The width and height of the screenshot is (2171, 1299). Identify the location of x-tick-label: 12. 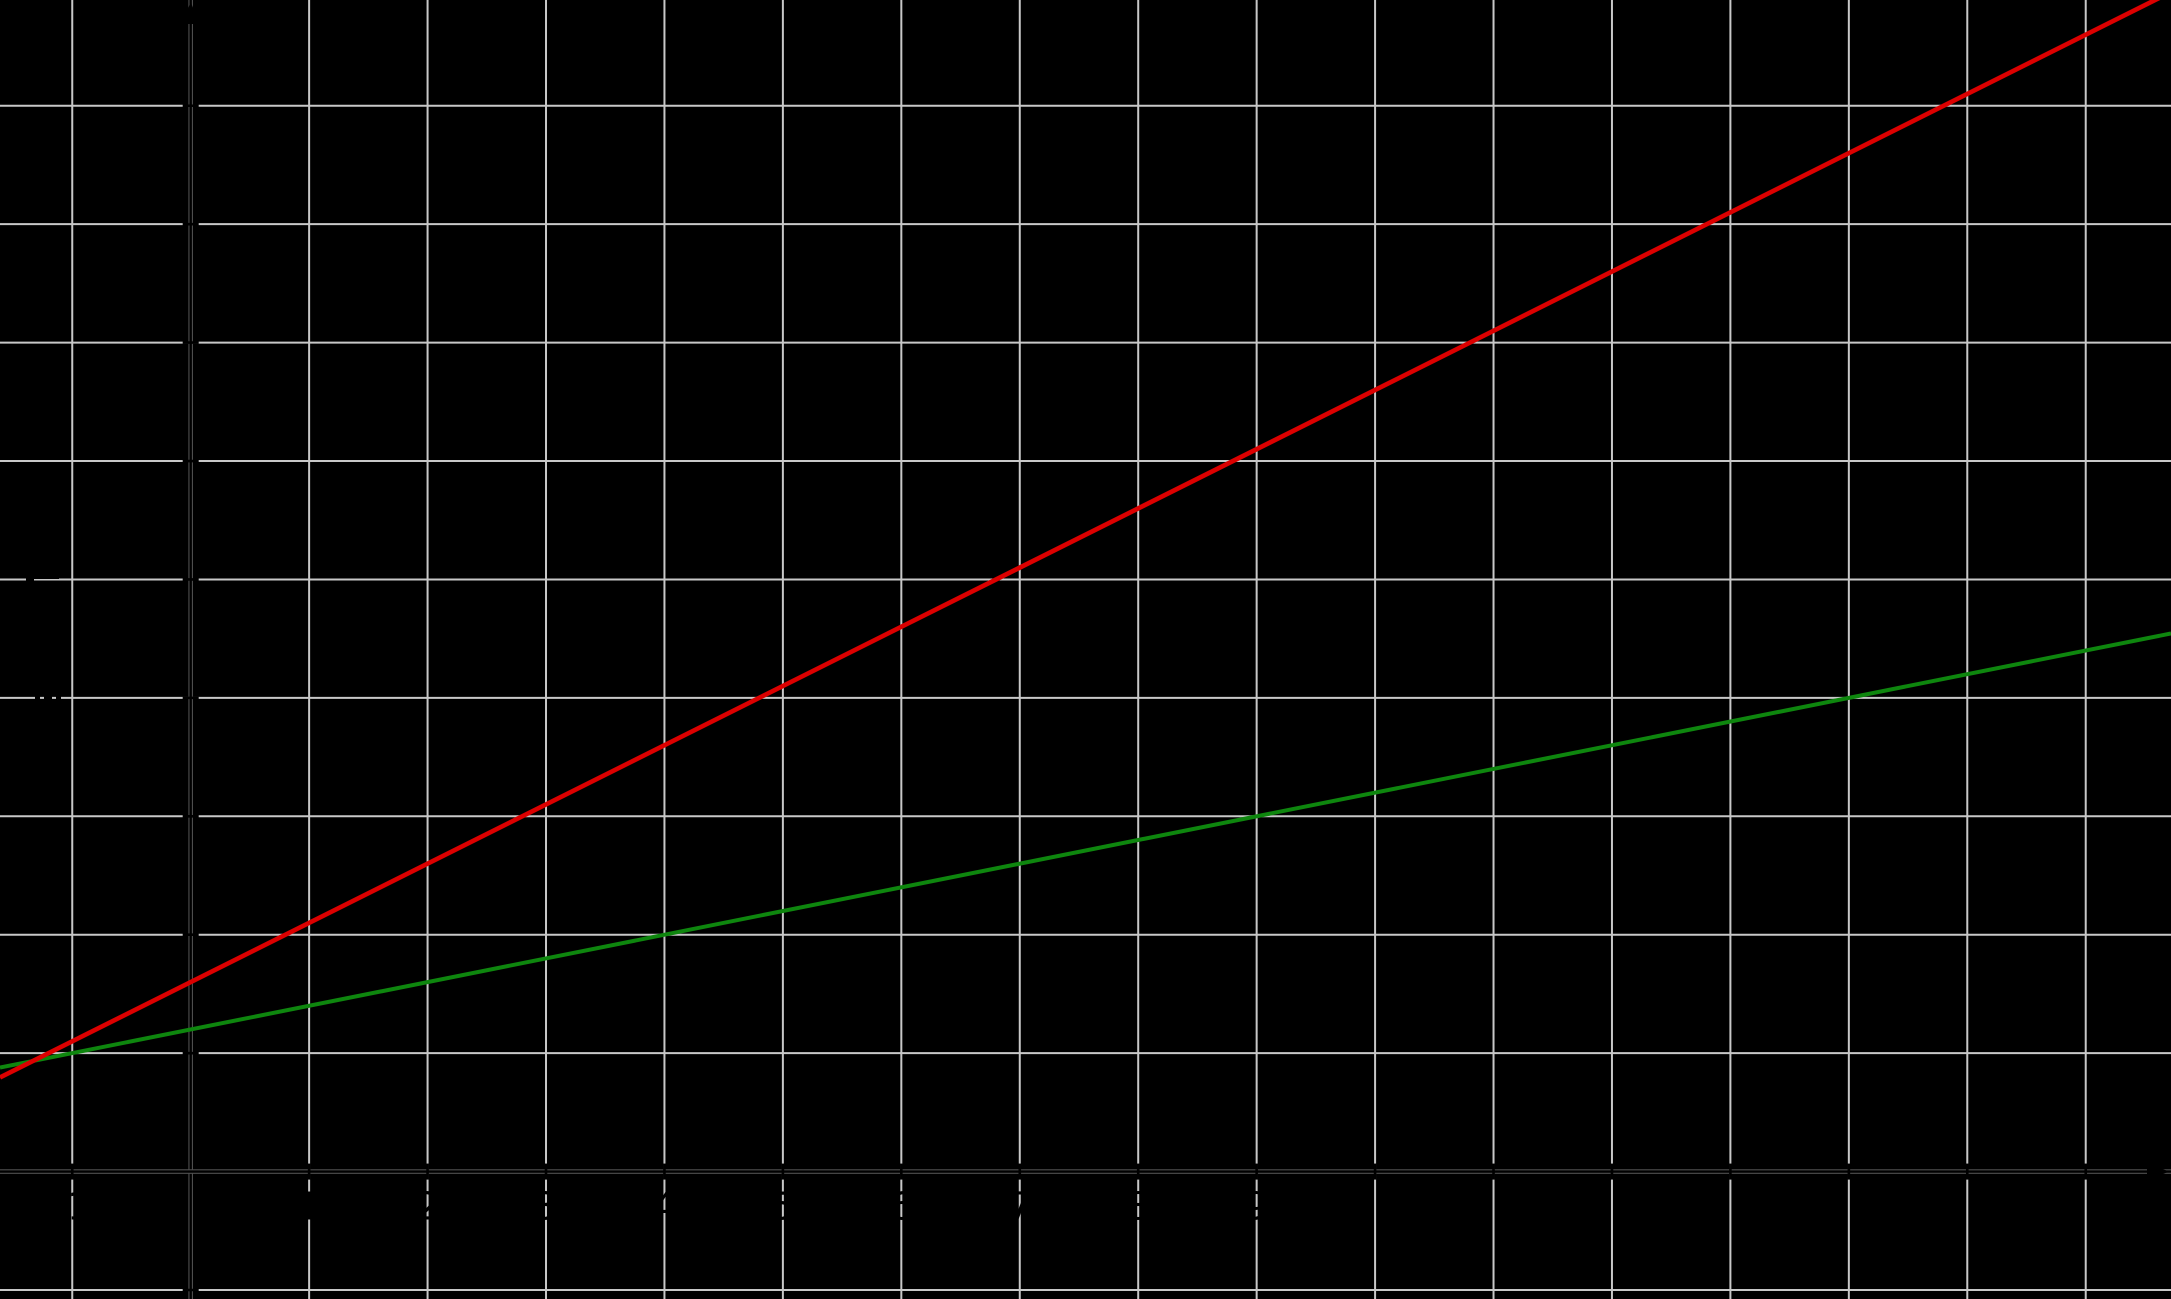
(1612, 1207).